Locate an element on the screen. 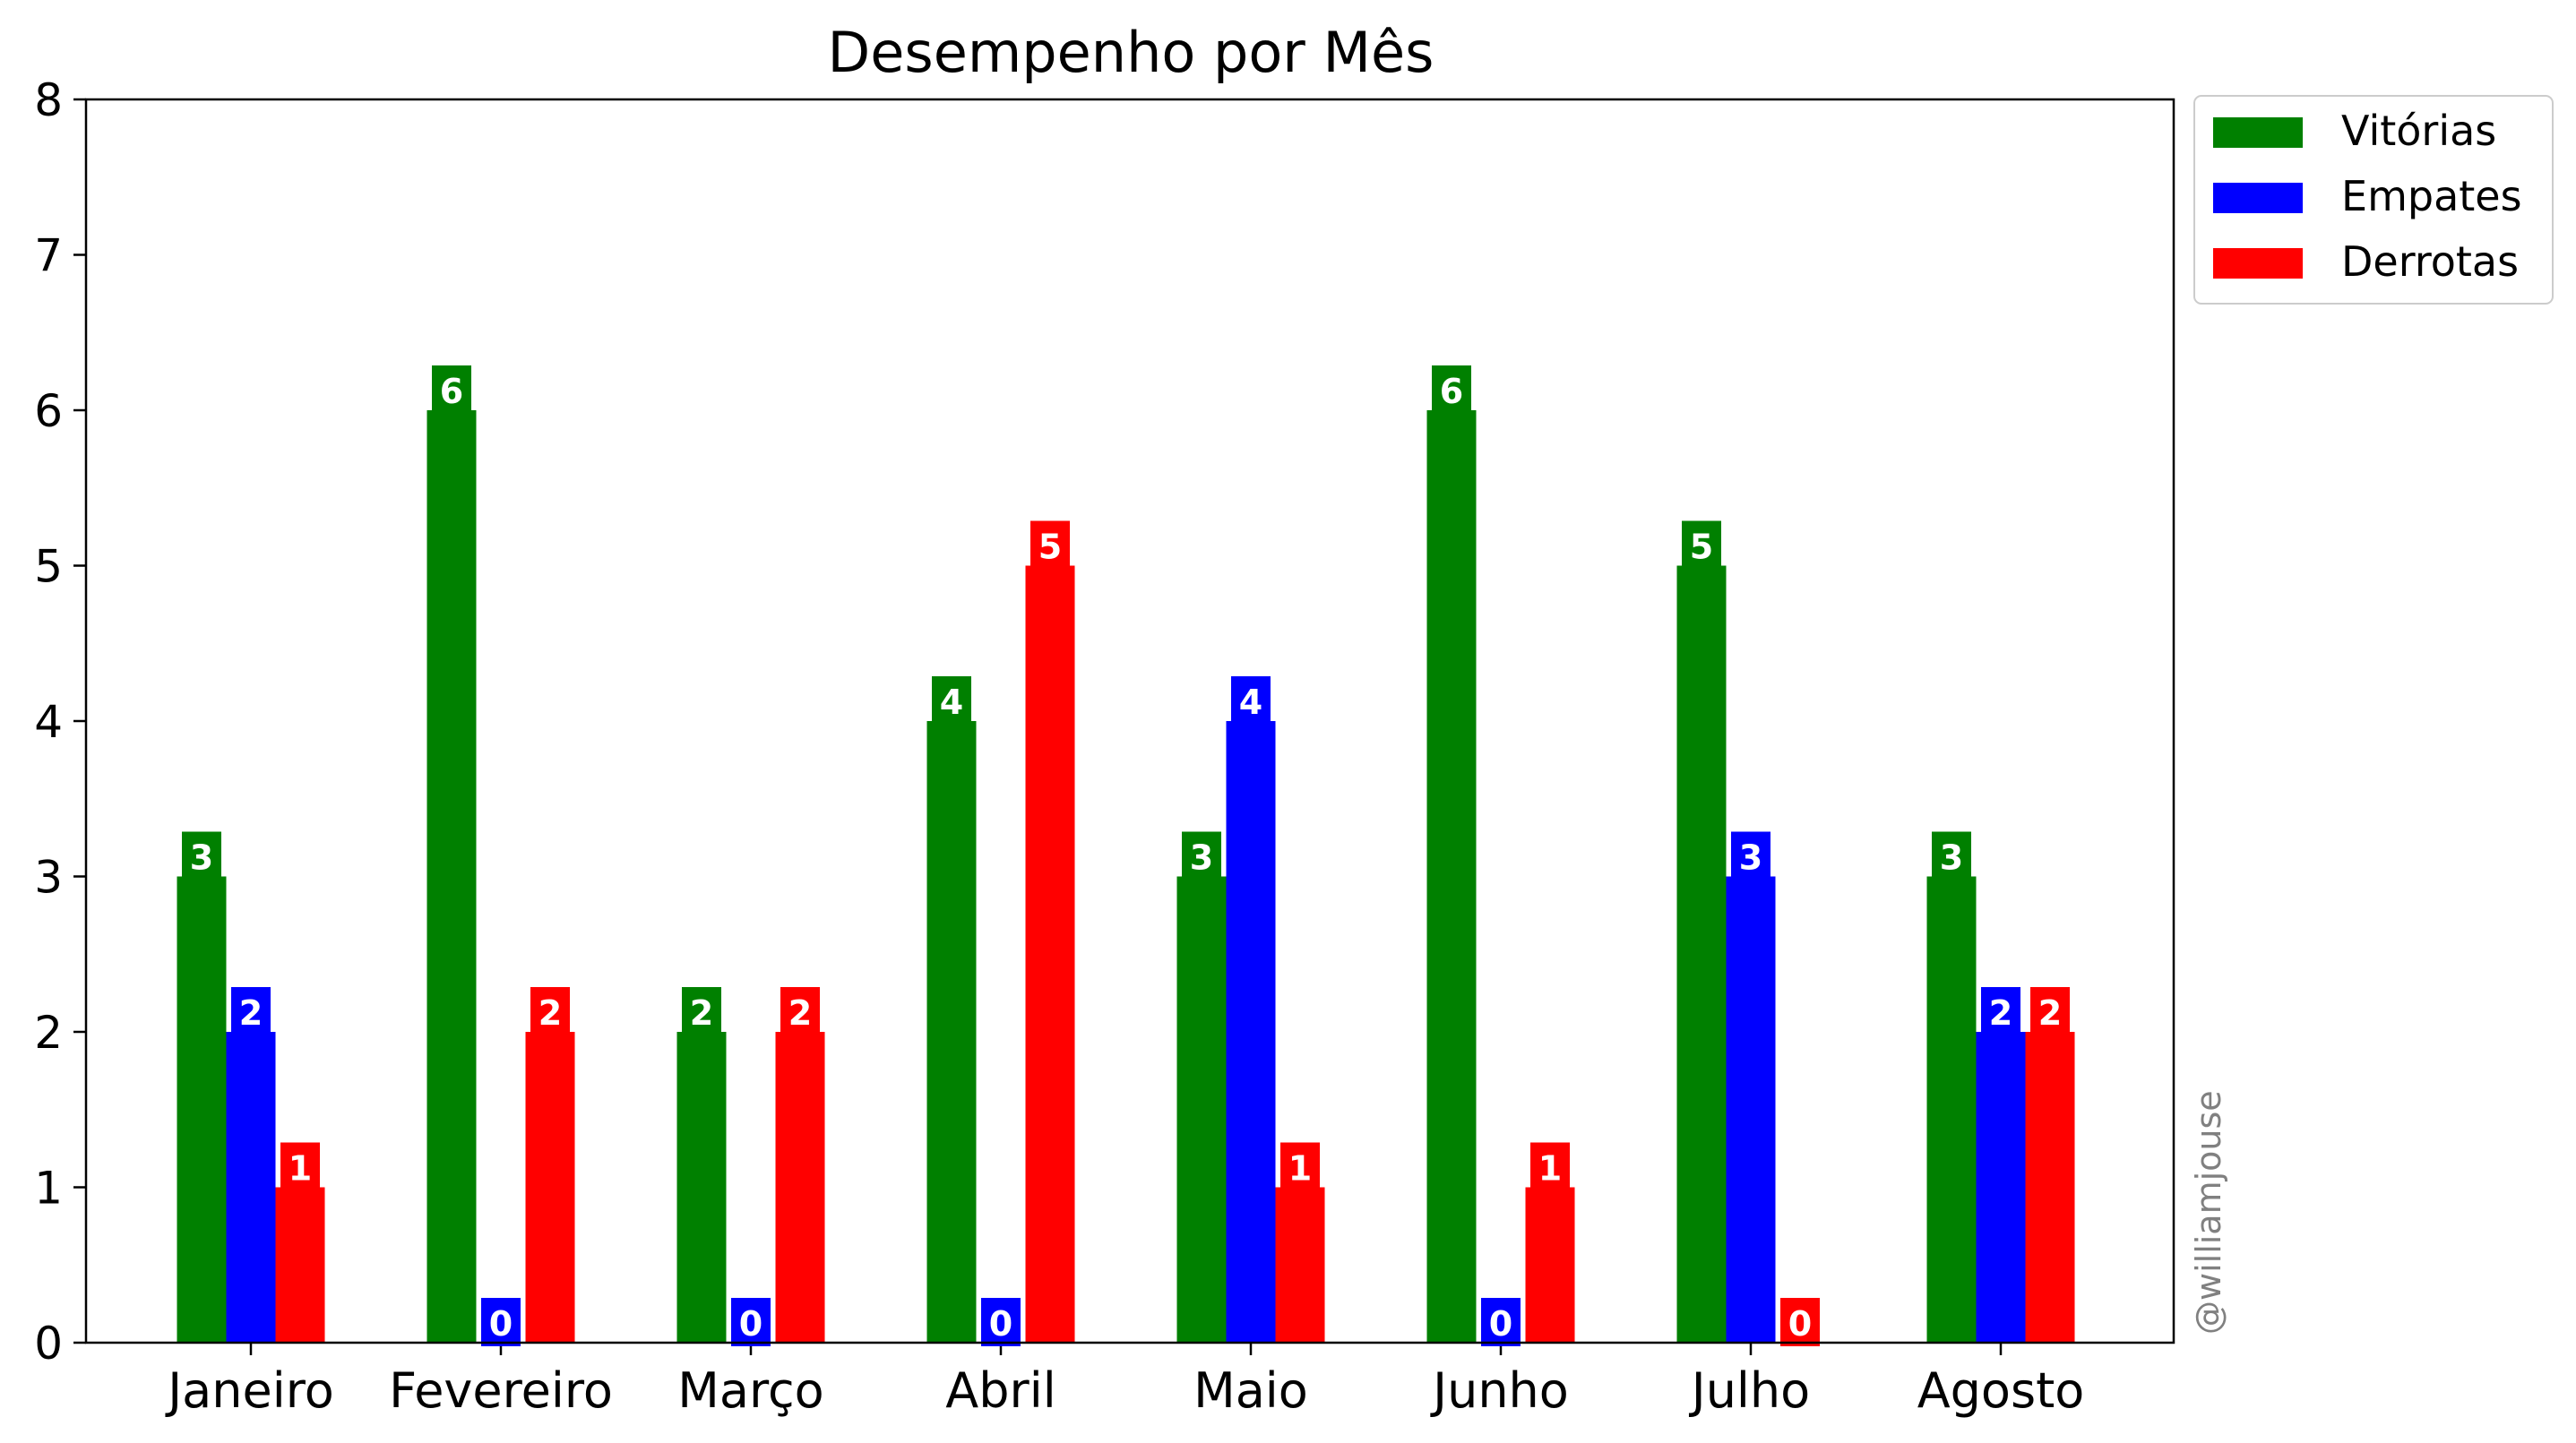 This screenshot has height=1443, width=2576. x-tick-label: Maio is located at coordinates (1251, 1390).